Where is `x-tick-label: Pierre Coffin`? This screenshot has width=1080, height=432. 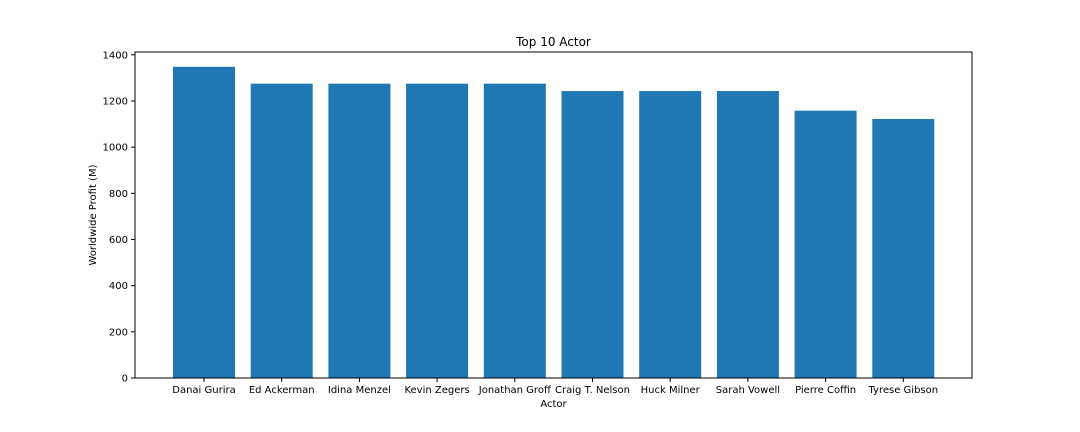 x-tick-label: Pierre Coffin is located at coordinates (825, 390).